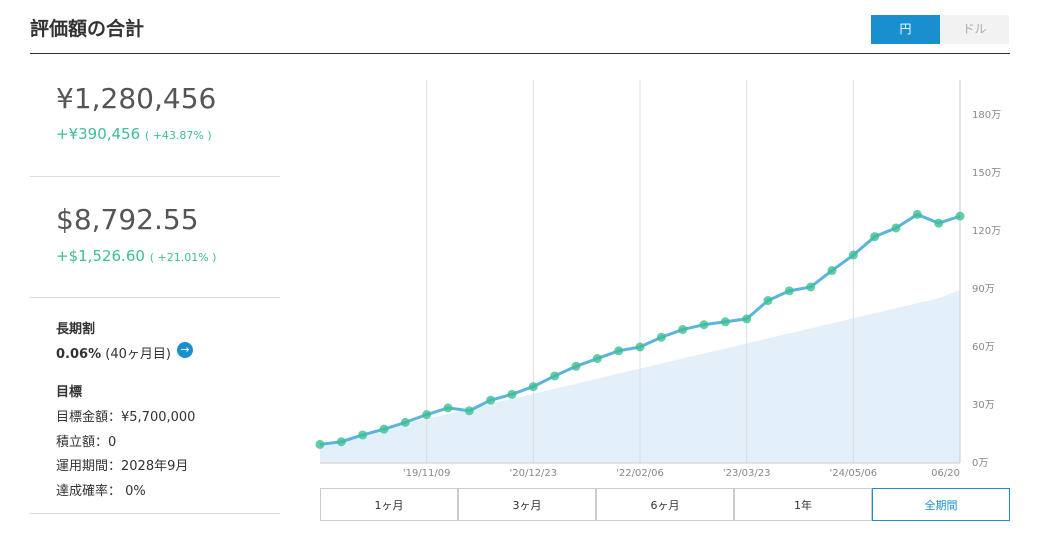 The image size is (1039, 535). What do you see at coordinates (747, 473) in the screenshot?
I see `x-tick-label: '23/03/23` at bounding box center [747, 473].